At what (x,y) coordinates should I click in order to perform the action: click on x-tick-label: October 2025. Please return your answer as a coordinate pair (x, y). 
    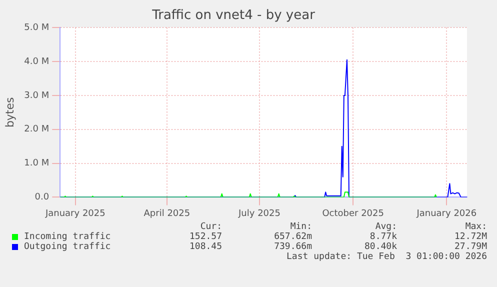
    Looking at the image, I should click on (353, 213).